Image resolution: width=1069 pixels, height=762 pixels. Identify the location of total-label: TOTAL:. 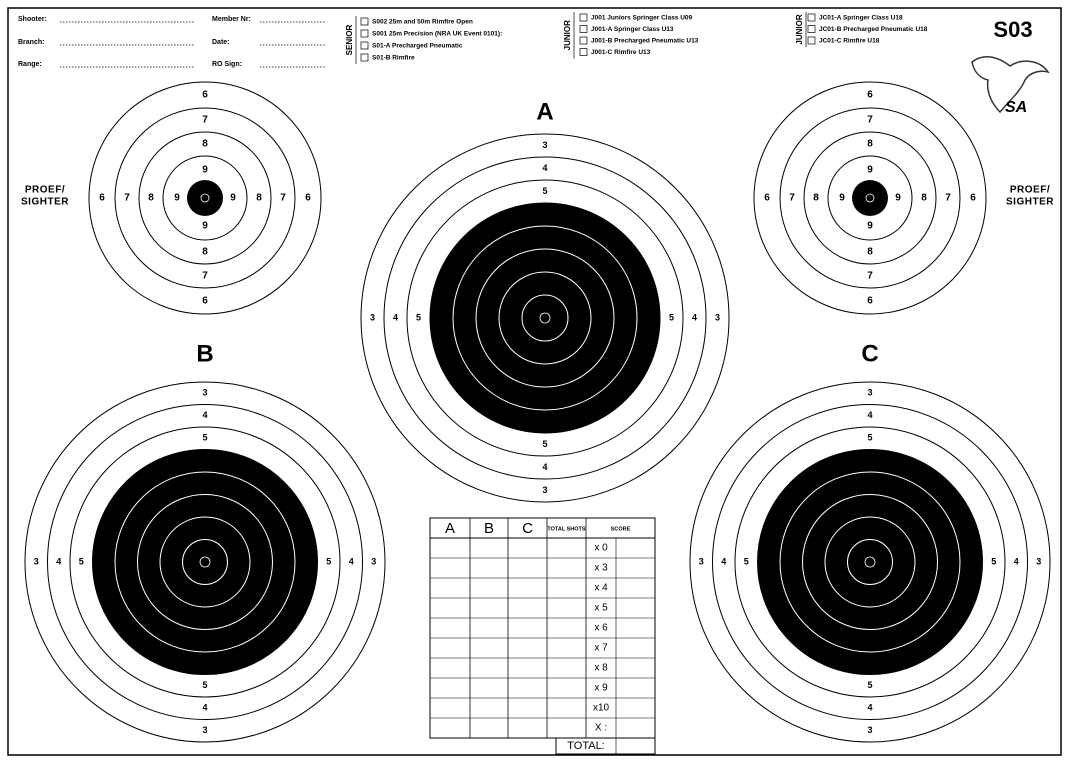
(586, 746).